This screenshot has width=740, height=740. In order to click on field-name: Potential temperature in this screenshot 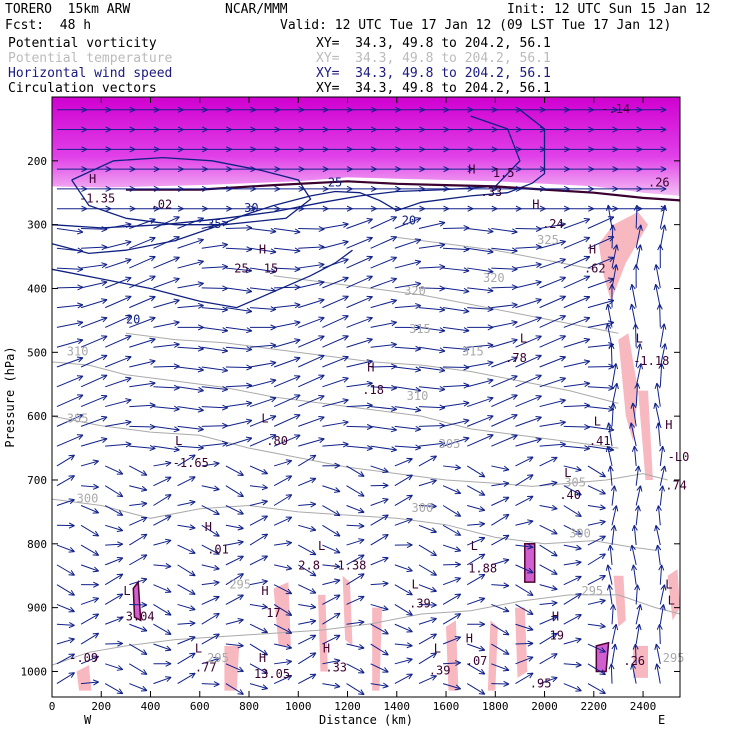, I will do `click(90, 58)`.